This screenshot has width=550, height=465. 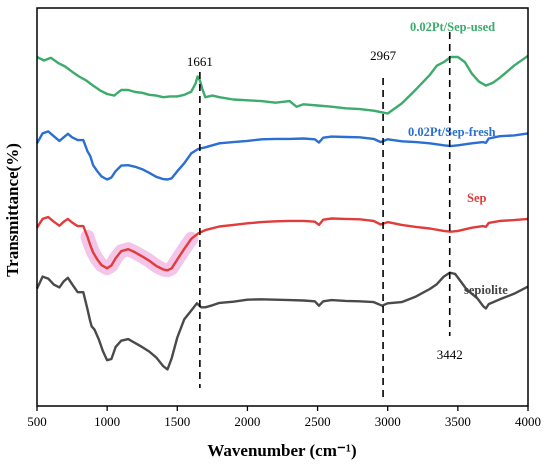 I want to click on x-axis-ticks: 500 1000 1500 2000 2500 3000 3500 4000, so click(x=284, y=417).